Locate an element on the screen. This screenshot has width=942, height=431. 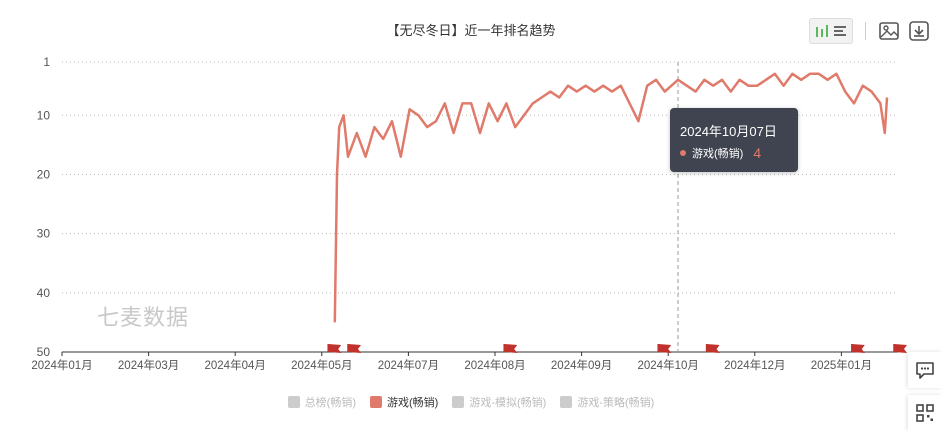
y-tick-label: 1 is located at coordinates (46, 62).